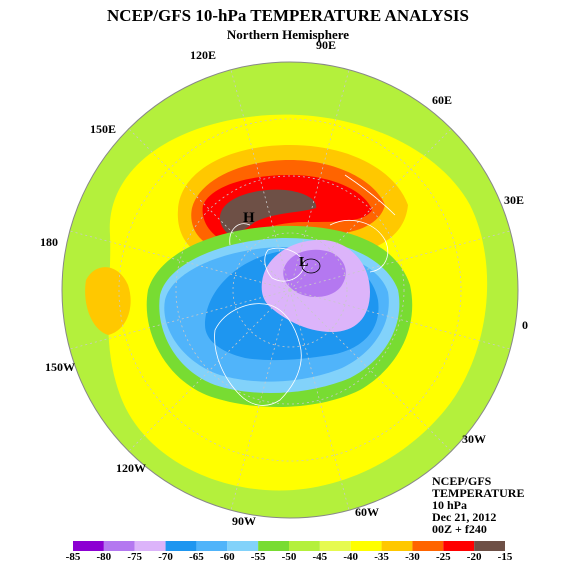  Describe the element at coordinates (478, 493) in the screenshot. I see `info-field: TEMPERATURE` at that location.